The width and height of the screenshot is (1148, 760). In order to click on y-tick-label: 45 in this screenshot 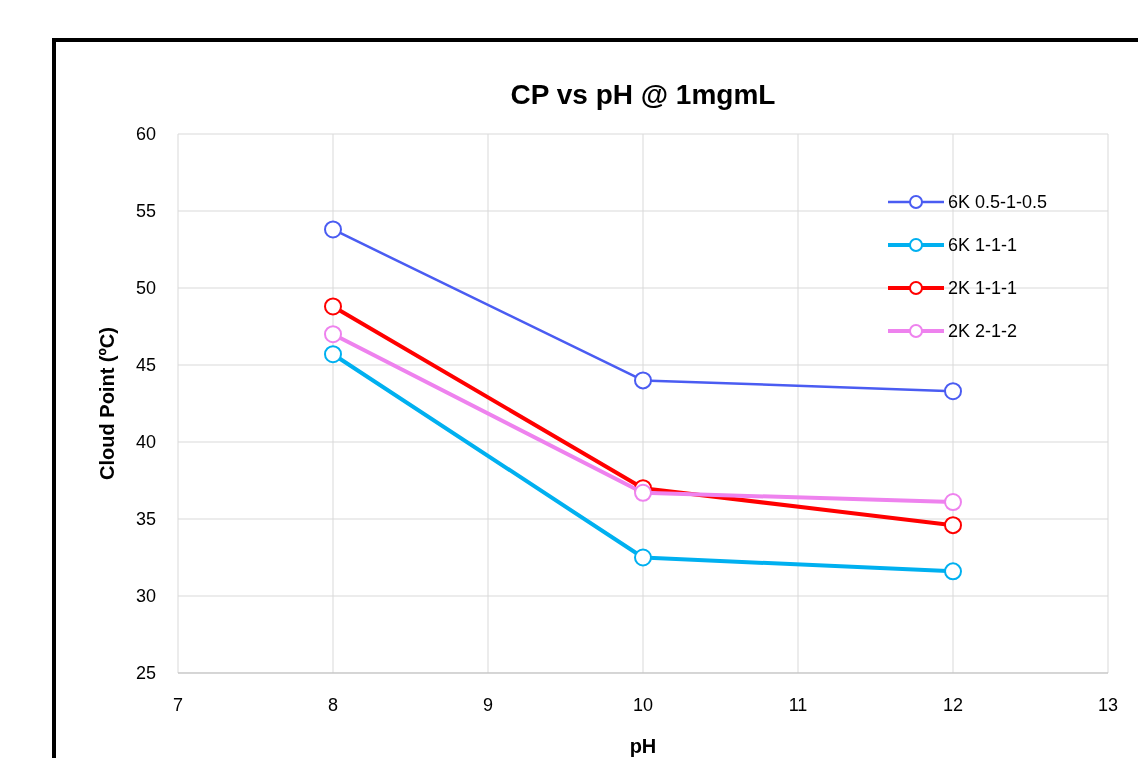, I will do `click(145, 365)`.